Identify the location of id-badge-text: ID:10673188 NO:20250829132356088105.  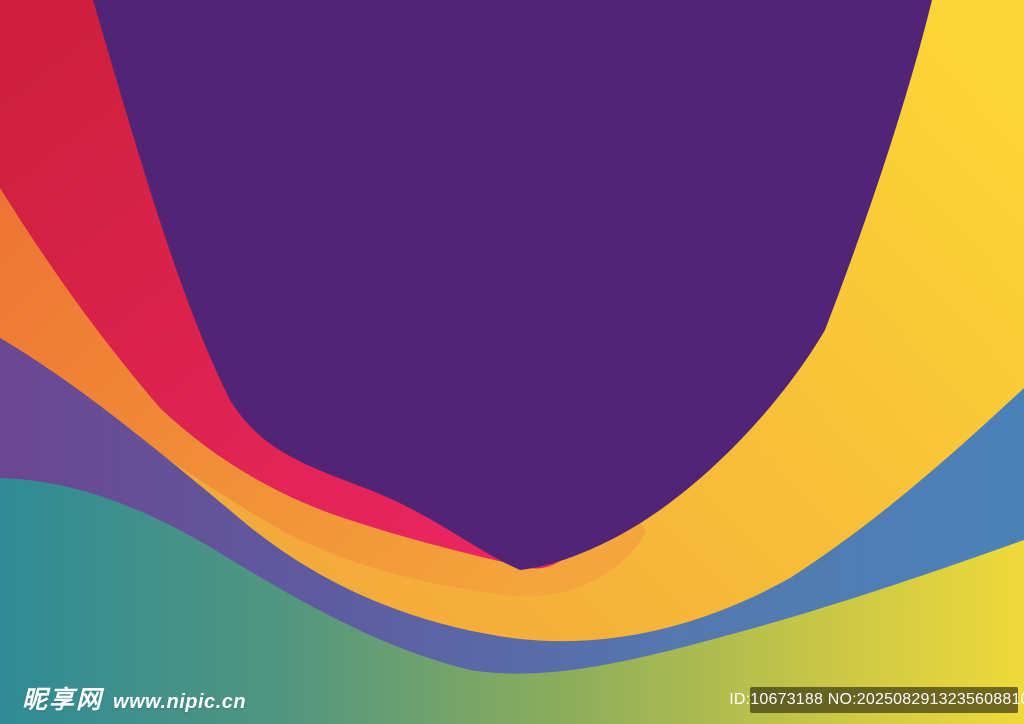
(876, 699).